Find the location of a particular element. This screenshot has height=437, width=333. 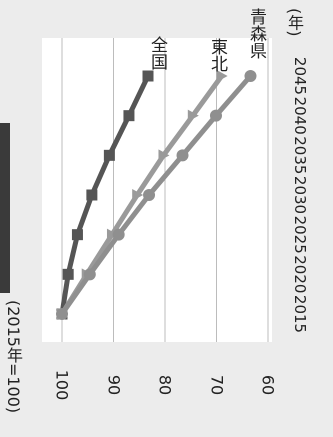

y-axis-title: (2015年=100) is located at coordinates (13, 357).